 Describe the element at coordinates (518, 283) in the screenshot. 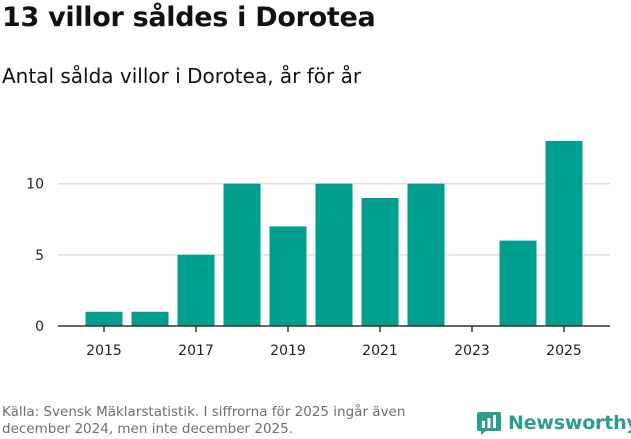

I see `bar-2024` at that location.